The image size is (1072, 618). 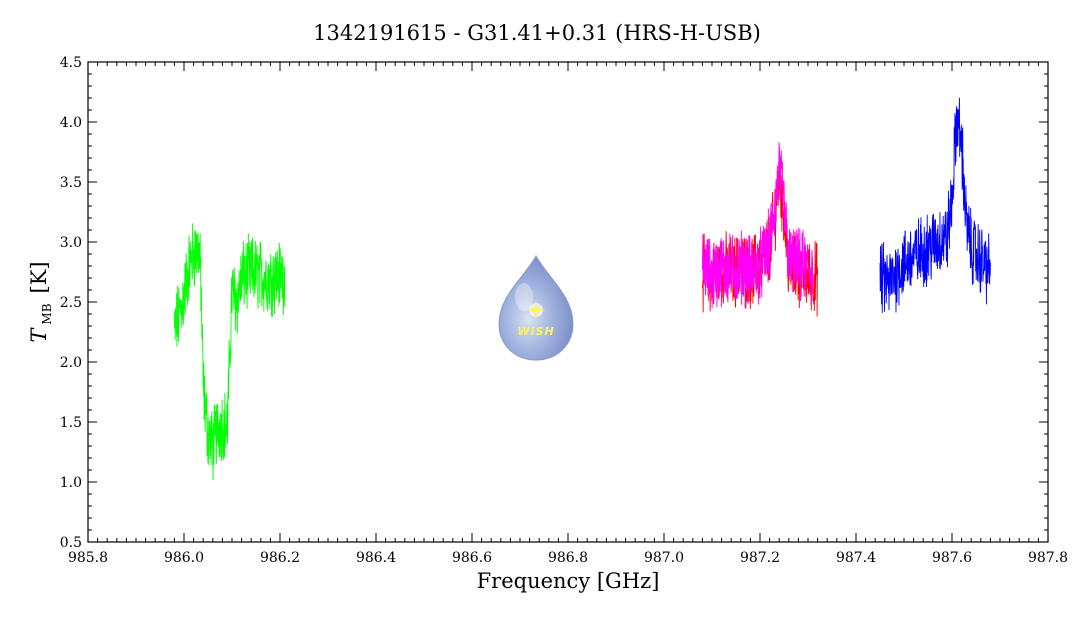 I want to click on y-tick-label: 0.5, so click(x=71, y=543).